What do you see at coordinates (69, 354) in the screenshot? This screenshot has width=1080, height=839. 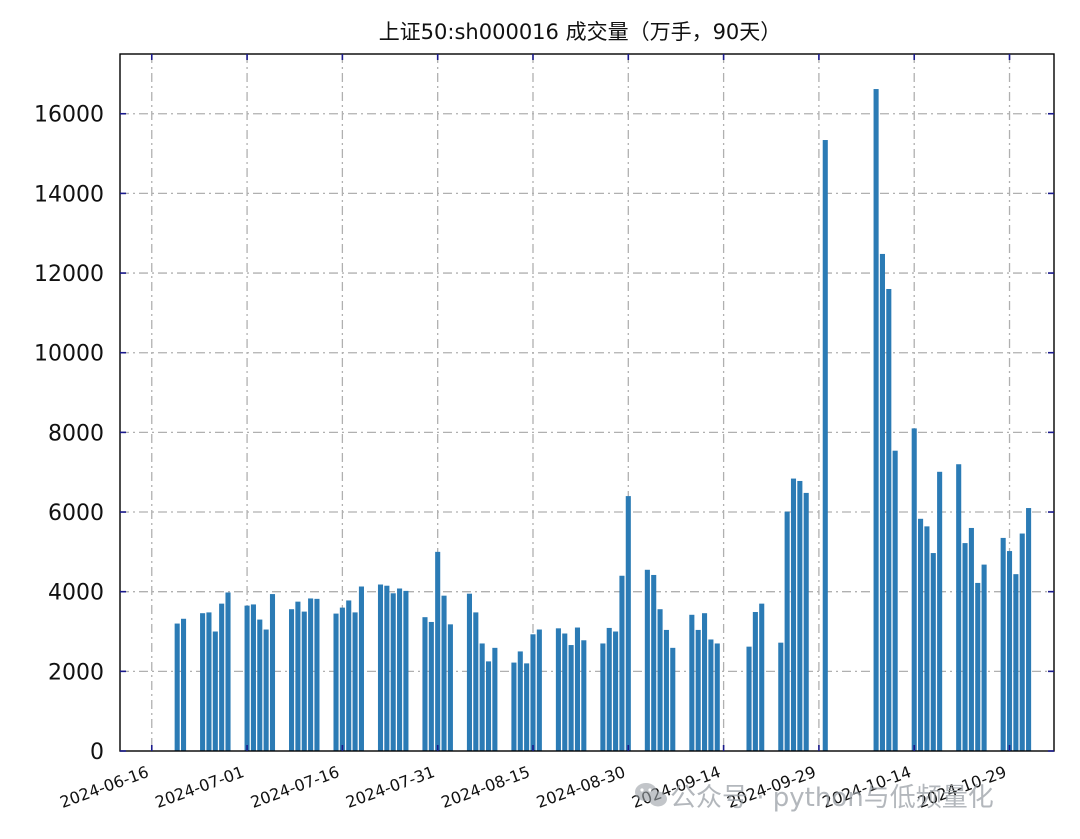 I see `y-tick-label: 10000` at bounding box center [69, 354].